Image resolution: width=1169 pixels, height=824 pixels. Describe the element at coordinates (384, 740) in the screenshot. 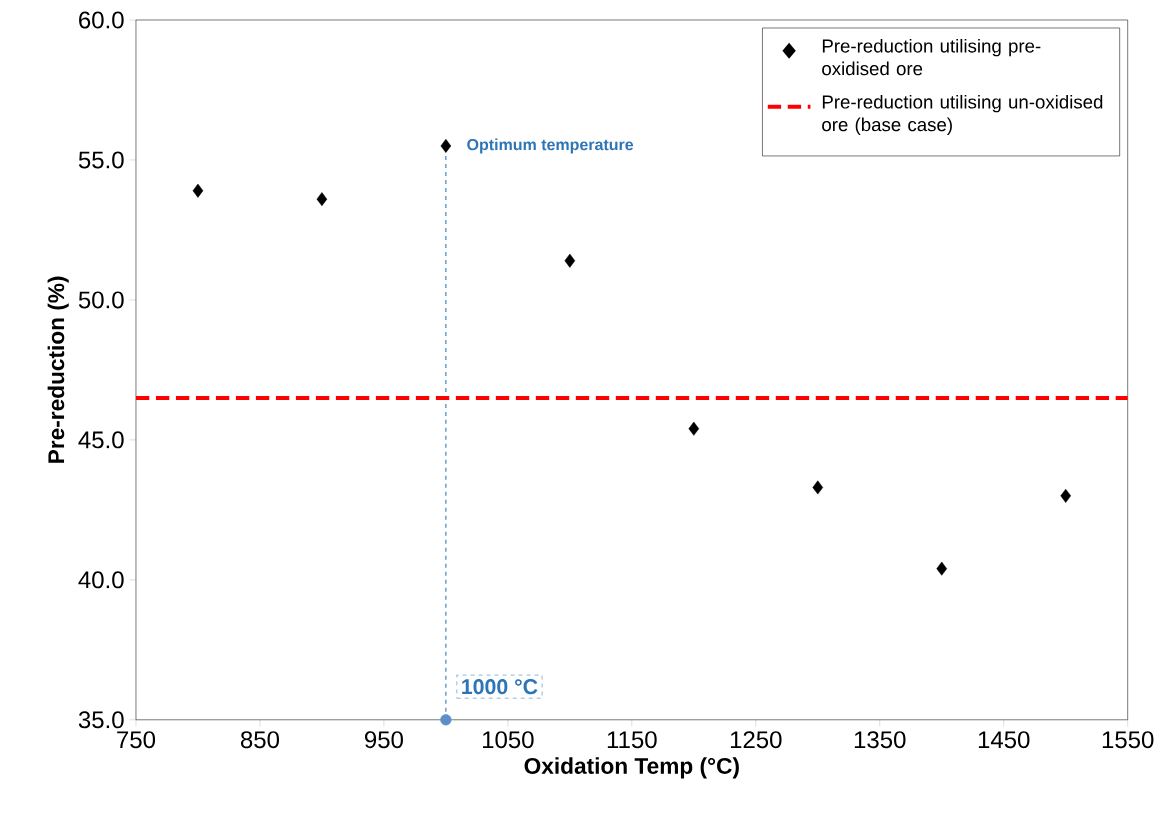

I see `x-tick-label: 950` at that location.